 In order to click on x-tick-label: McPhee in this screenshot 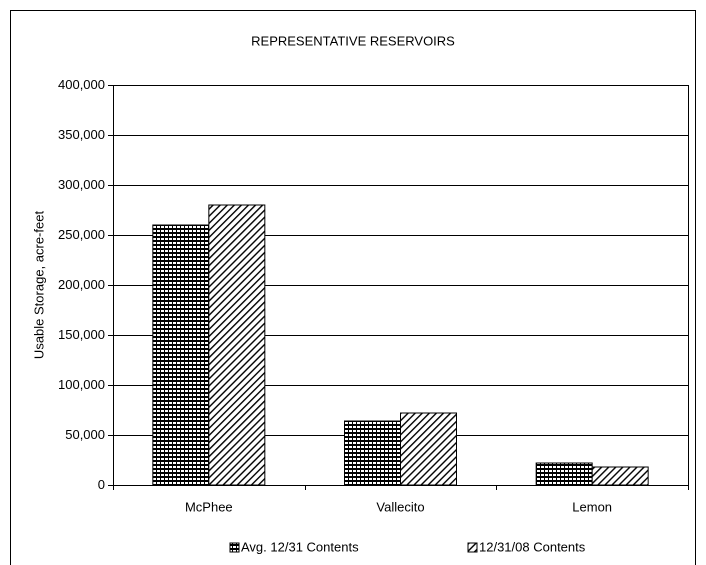, I will do `click(209, 506)`.